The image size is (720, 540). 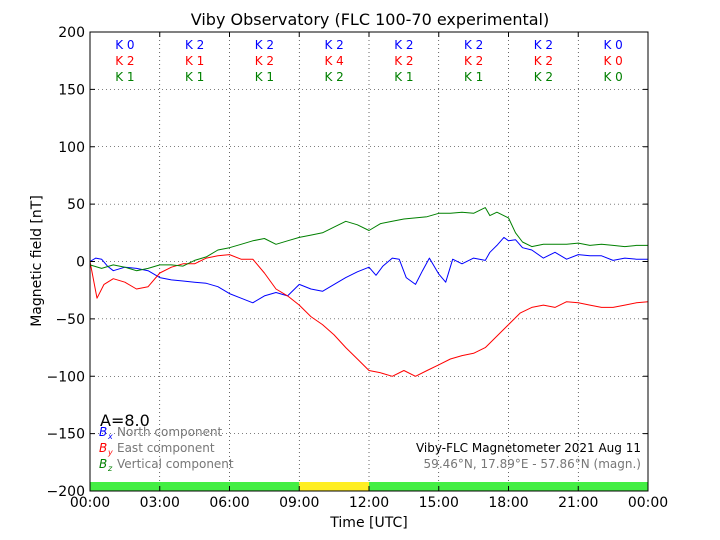 I want to click on y-tick-label: 50, so click(x=76, y=205).